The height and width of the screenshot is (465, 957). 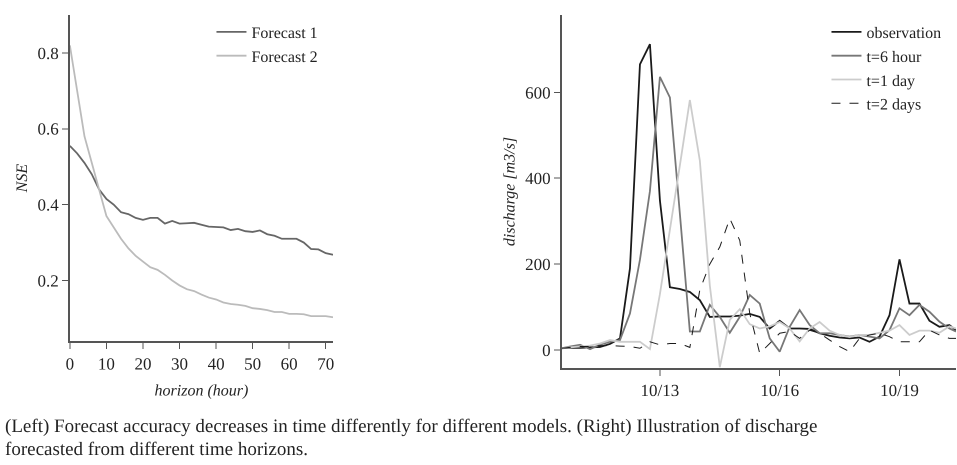 What do you see at coordinates (216, 364) in the screenshot?
I see `x-tick-label: 40` at bounding box center [216, 364].